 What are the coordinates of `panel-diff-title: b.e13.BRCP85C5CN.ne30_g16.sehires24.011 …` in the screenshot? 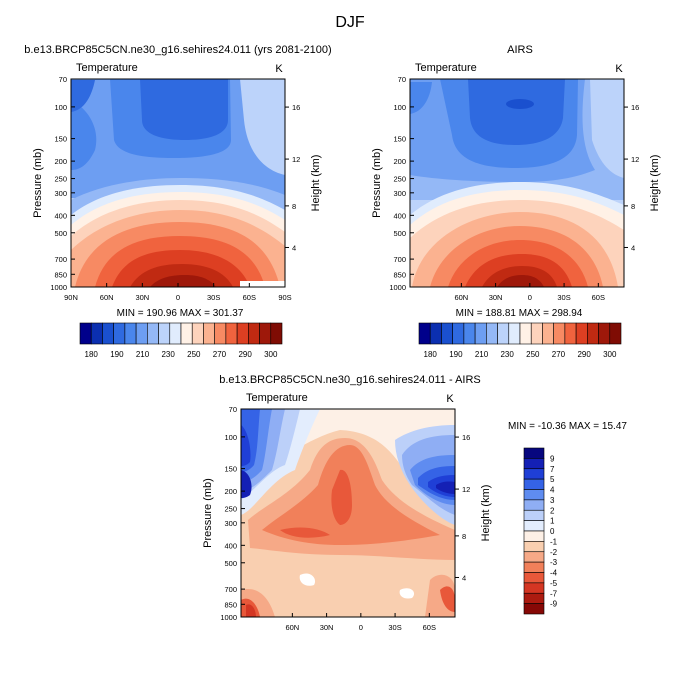 It's located at (350, 380).